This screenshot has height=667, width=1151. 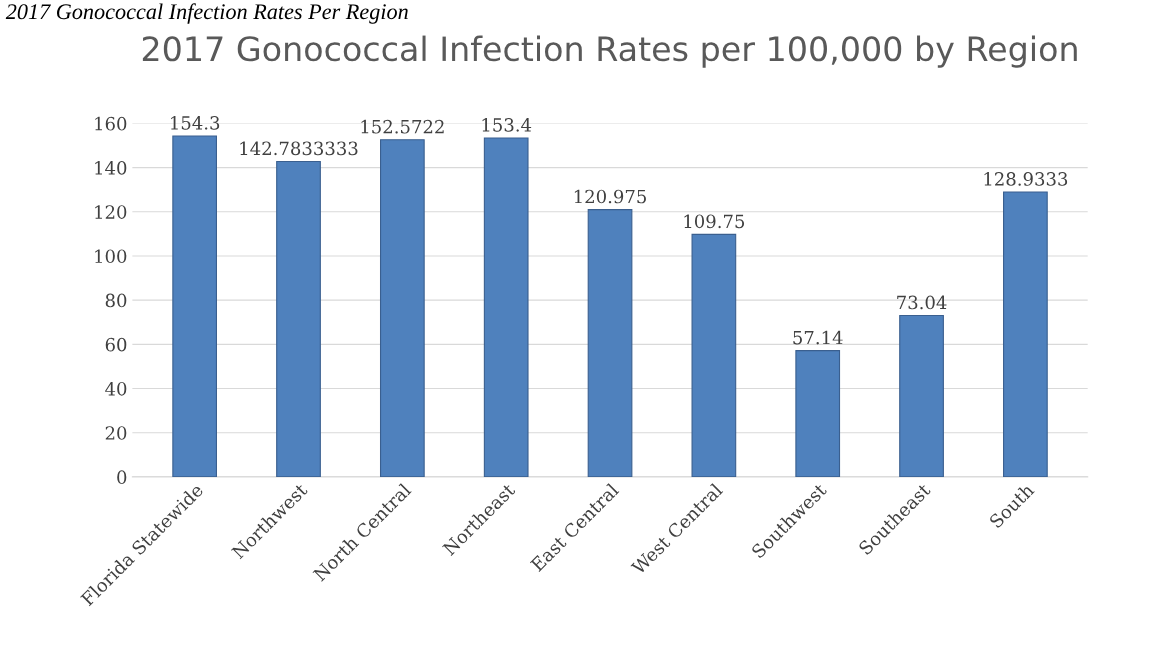 I want to click on data-label: 120.975, so click(x=610, y=196).